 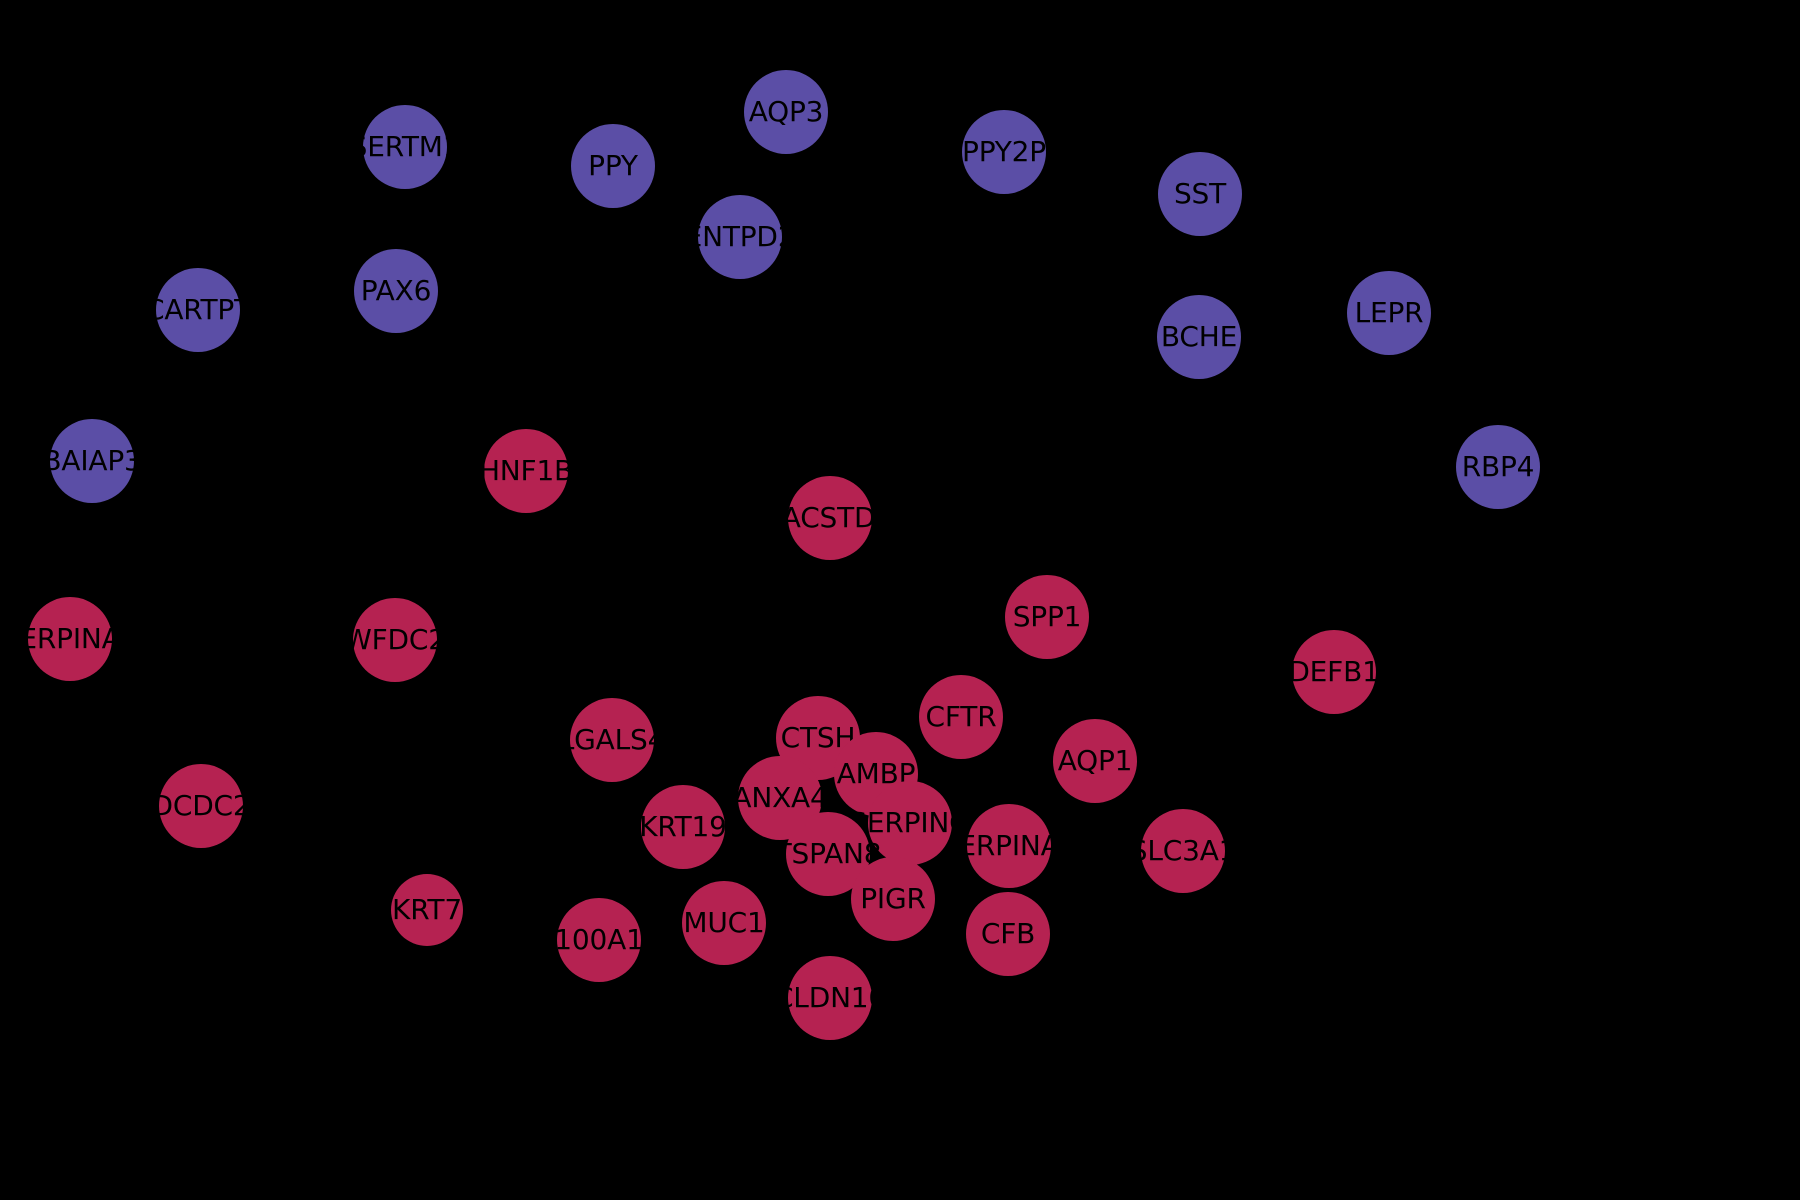 I want to click on graph-node-label: CARTPT, so click(x=198, y=309).